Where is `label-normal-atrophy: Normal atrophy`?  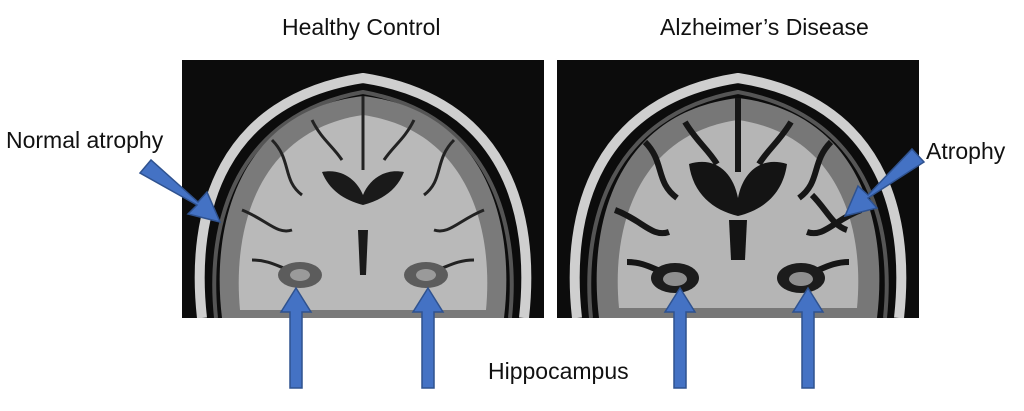
label-normal-atrophy: Normal atrophy is located at coordinates (85, 140).